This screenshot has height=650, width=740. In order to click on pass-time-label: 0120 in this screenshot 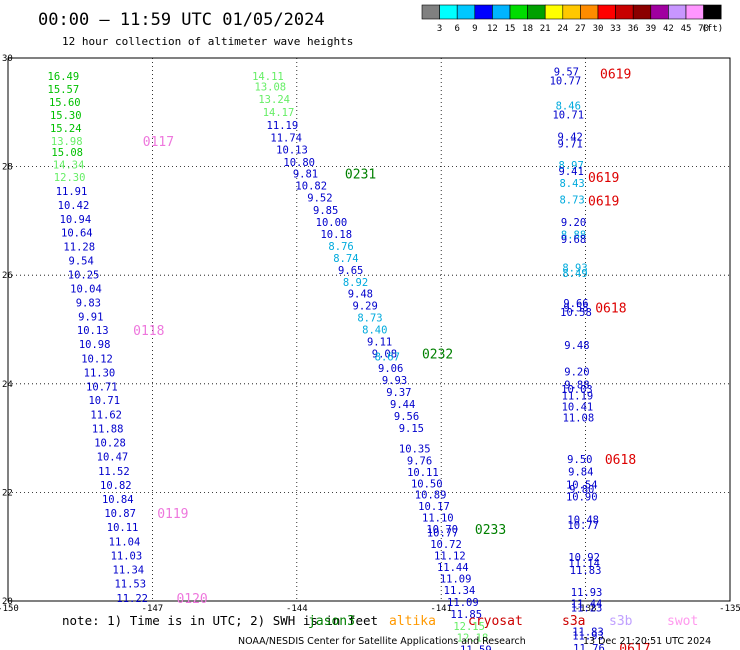, I will do `click(191, 599)`.